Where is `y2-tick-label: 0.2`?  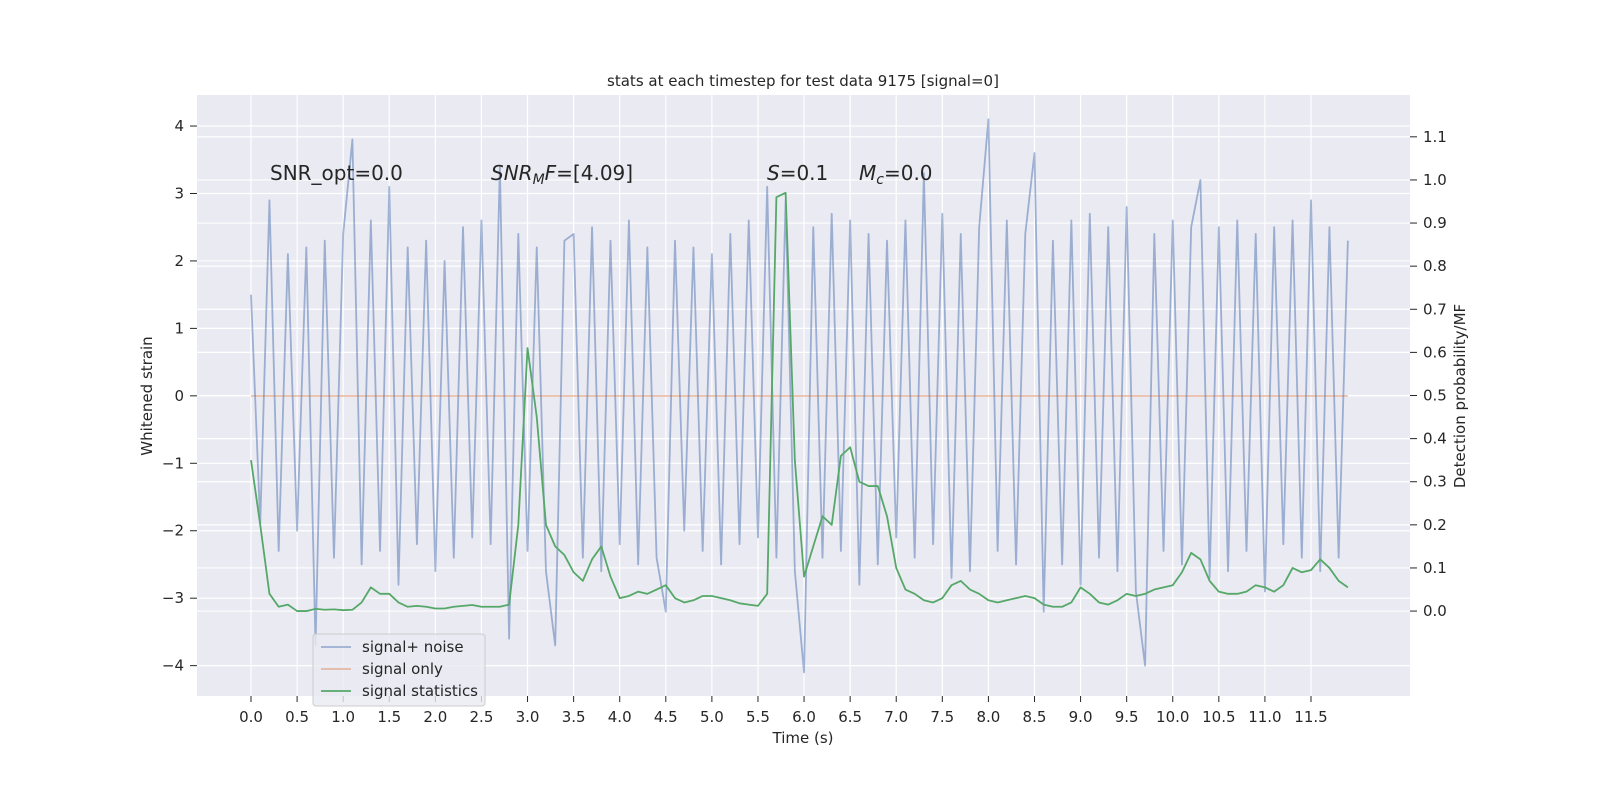 y2-tick-label: 0.2 is located at coordinates (1435, 525).